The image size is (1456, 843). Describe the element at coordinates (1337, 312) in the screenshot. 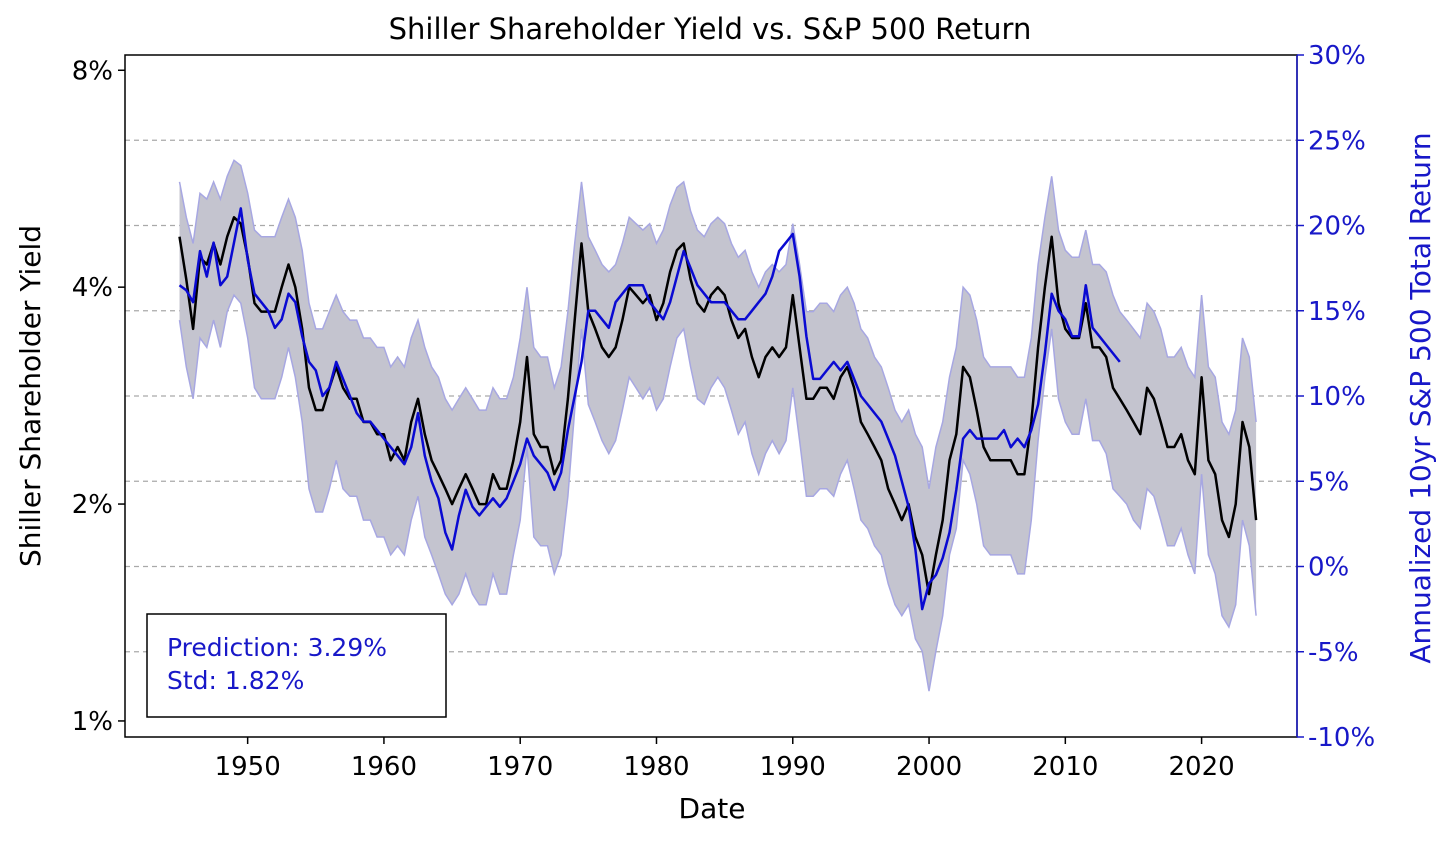

I see `y-tick-label-right: 15%` at that location.